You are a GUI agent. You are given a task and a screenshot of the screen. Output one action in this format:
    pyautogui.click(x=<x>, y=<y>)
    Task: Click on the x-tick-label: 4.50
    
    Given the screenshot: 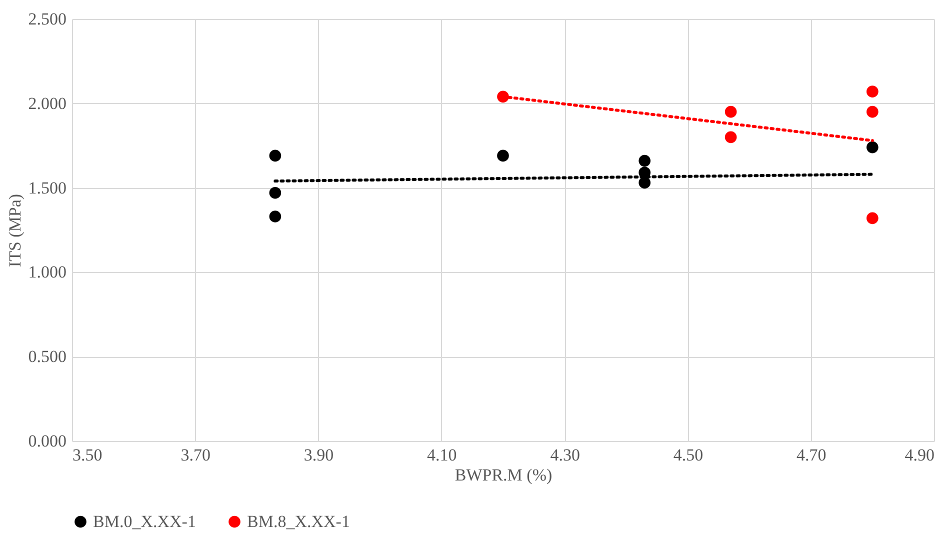 What is the action you would take?
    pyautogui.click(x=688, y=455)
    